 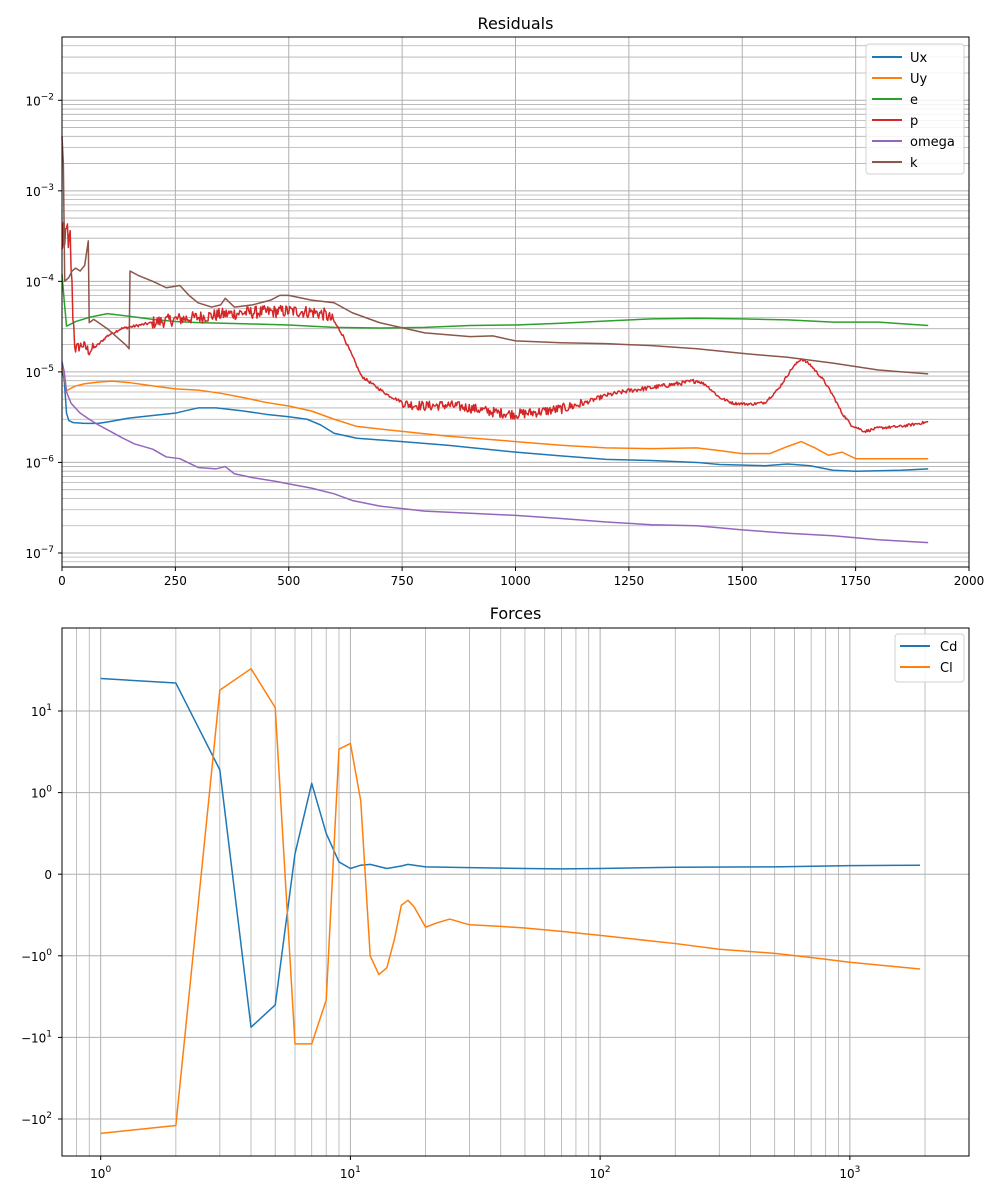 I want to click on forces-x-tick-label: 10³, so click(x=849, y=1173).